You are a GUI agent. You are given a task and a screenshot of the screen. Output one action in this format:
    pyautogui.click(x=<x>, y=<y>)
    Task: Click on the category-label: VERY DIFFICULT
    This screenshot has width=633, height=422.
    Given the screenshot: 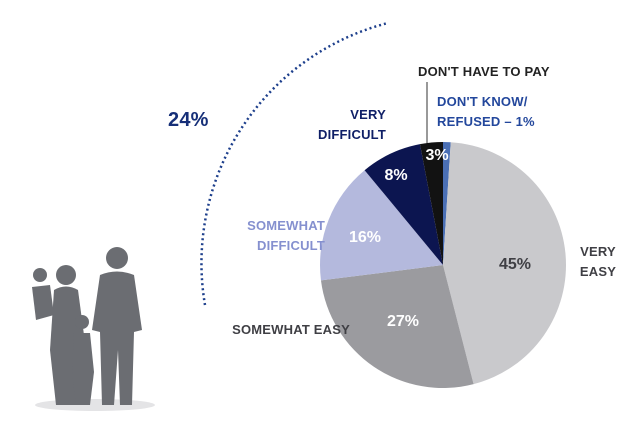 What is the action you would take?
    pyautogui.click(x=352, y=124)
    